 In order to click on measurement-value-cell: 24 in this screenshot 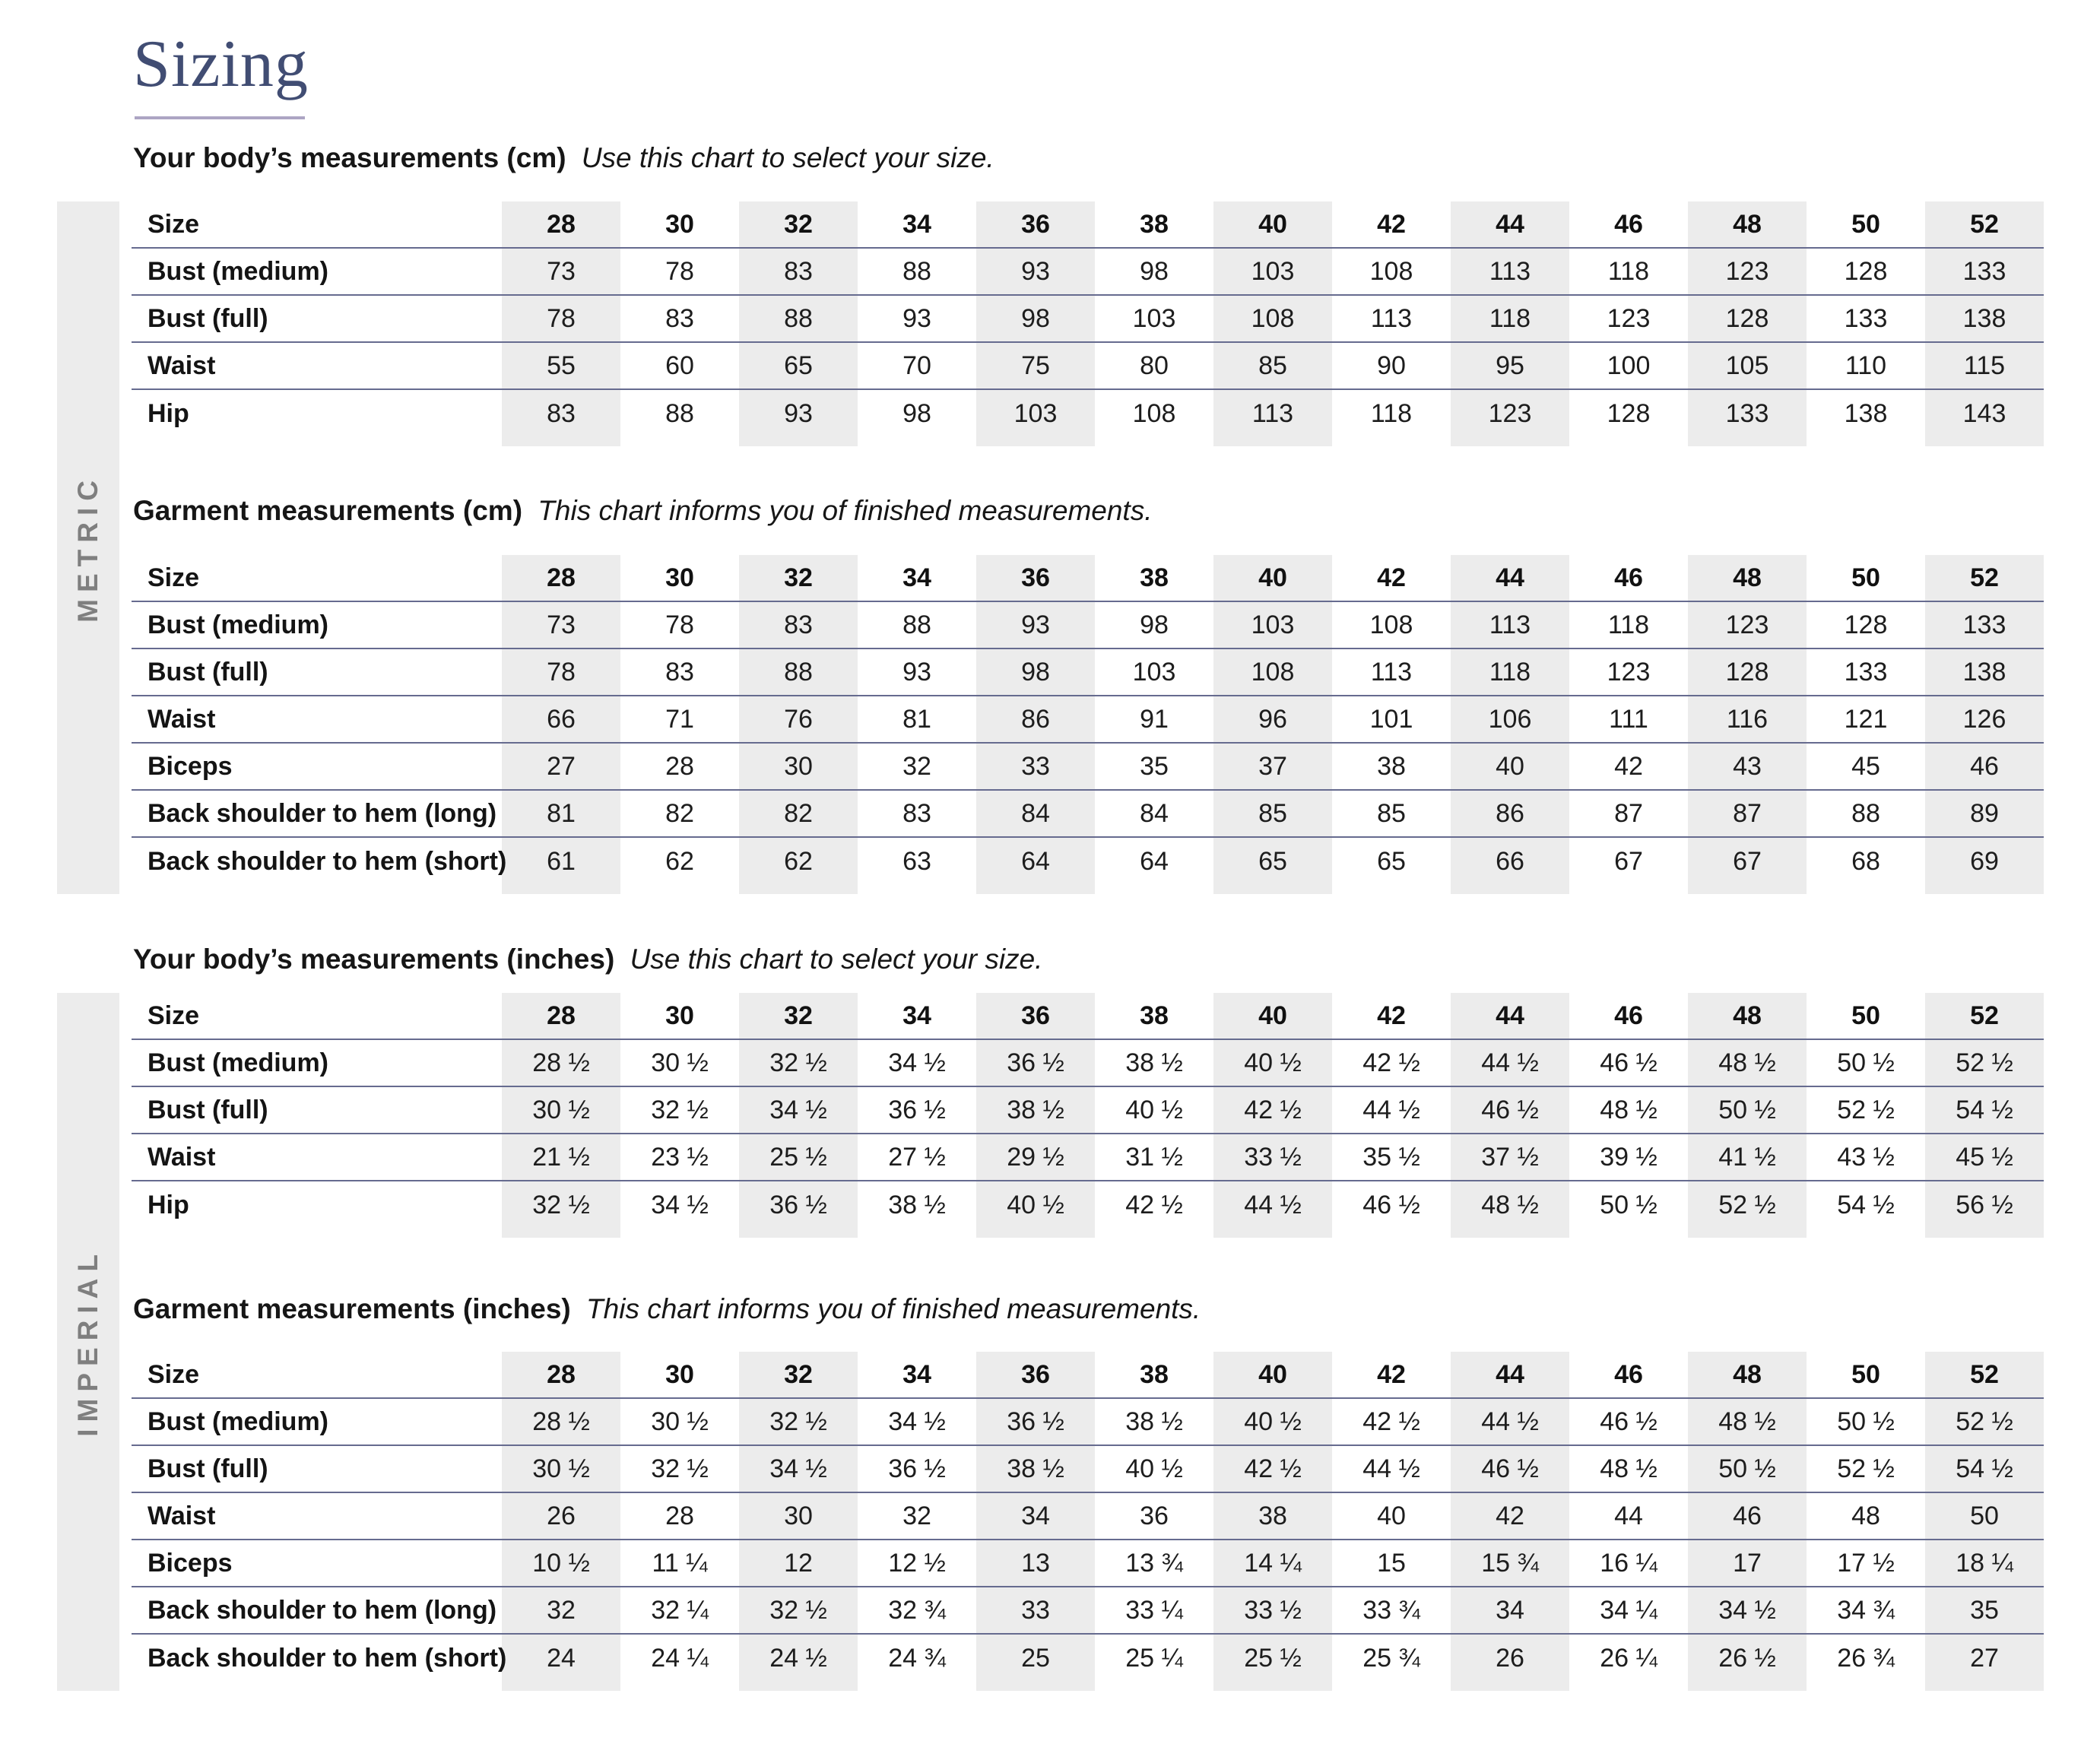, I will do `click(562, 1658)`.